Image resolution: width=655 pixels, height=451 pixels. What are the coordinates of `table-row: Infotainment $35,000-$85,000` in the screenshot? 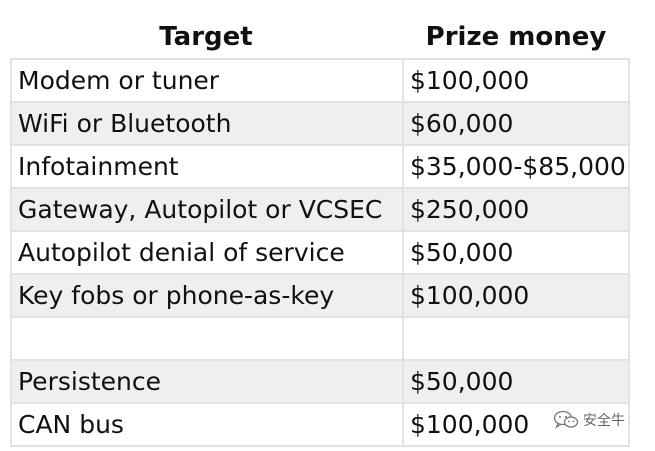 It's located at (320, 167).